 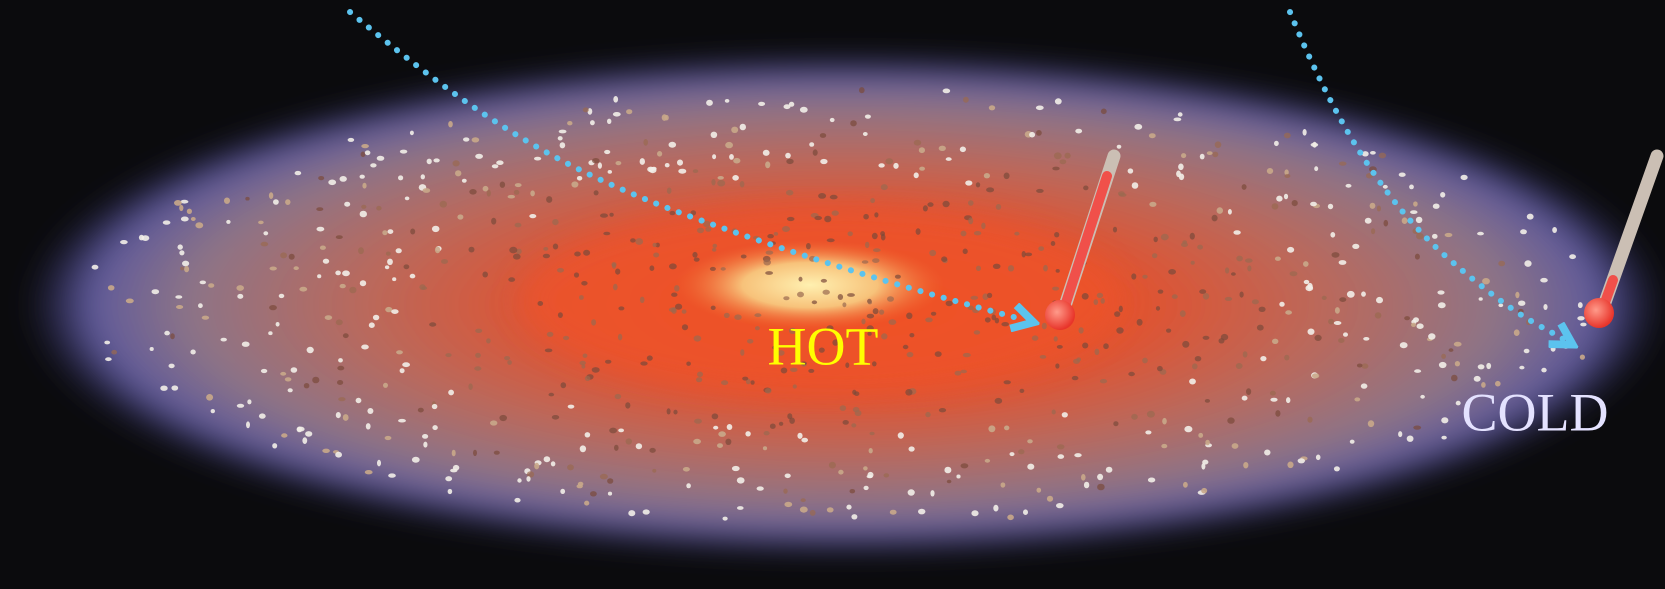 I want to click on thermometer-cold, so click(x=1624, y=238).